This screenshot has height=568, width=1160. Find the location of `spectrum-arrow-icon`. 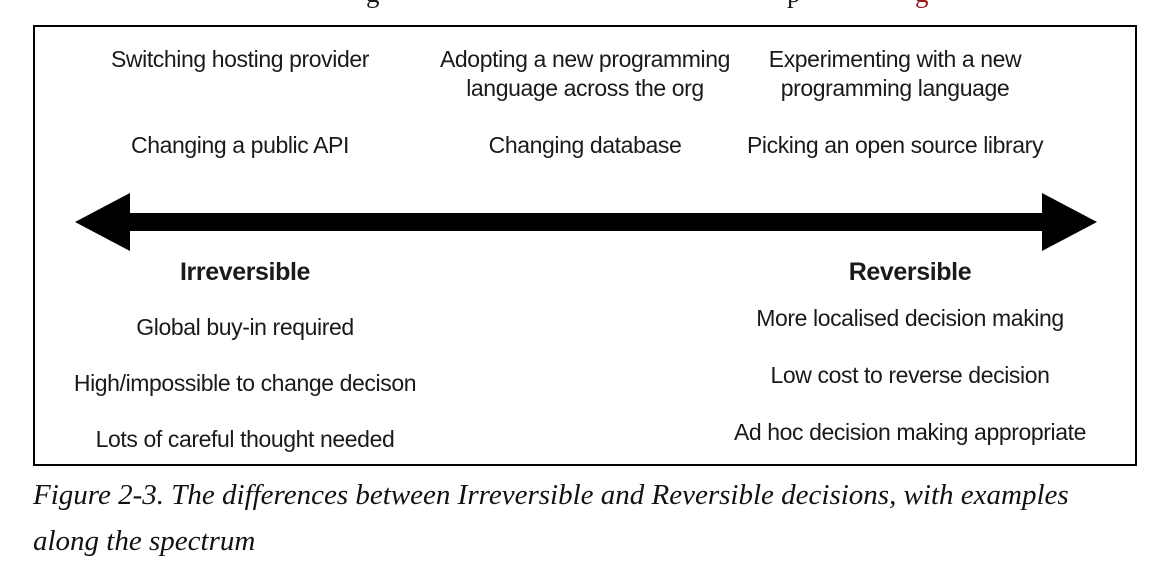

spectrum-arrow-icon is located at coordinates (586, 222).